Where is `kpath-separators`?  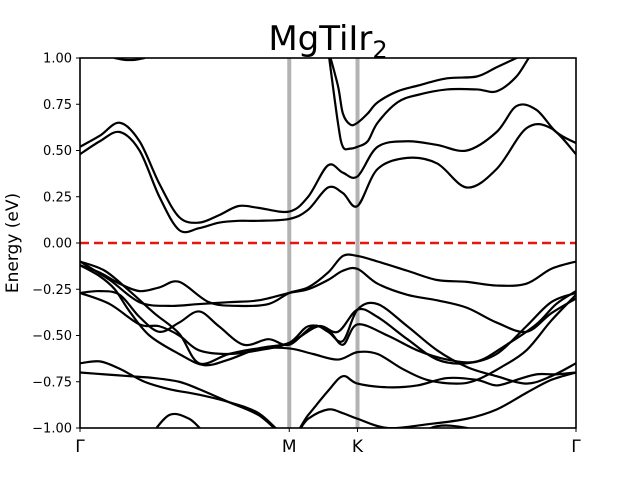
kpath-separators is located at coordinates (323, 243).